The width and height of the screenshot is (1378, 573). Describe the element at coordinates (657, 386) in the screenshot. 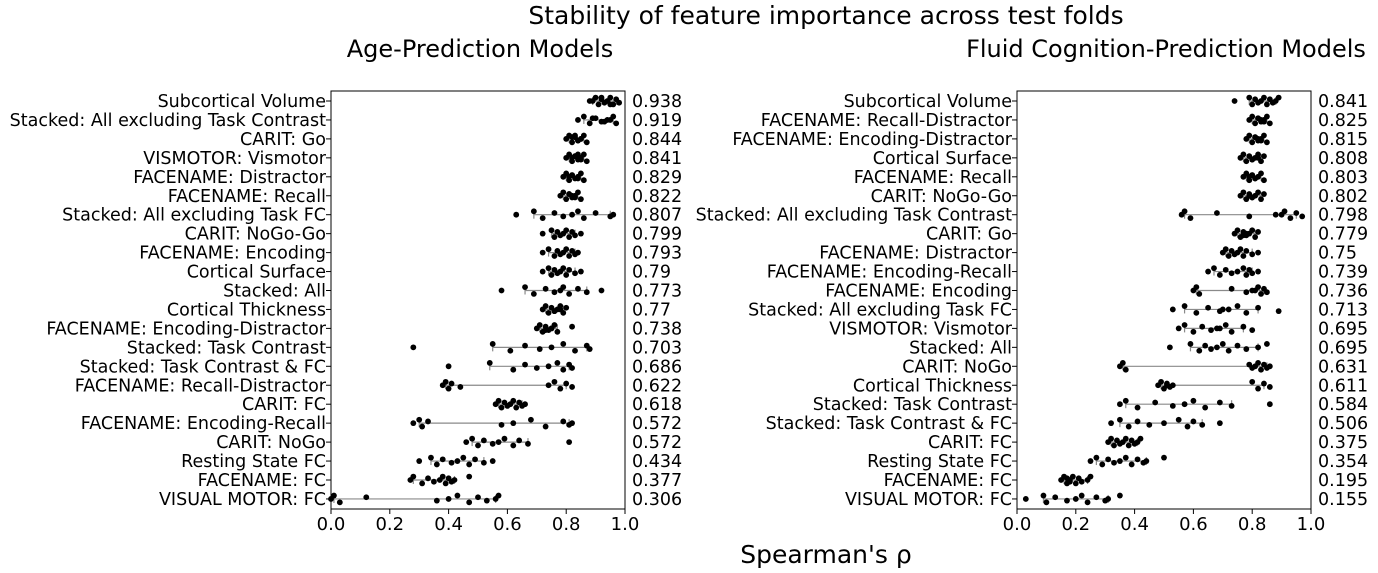

I see `row-value-label: 0.622` at that location.